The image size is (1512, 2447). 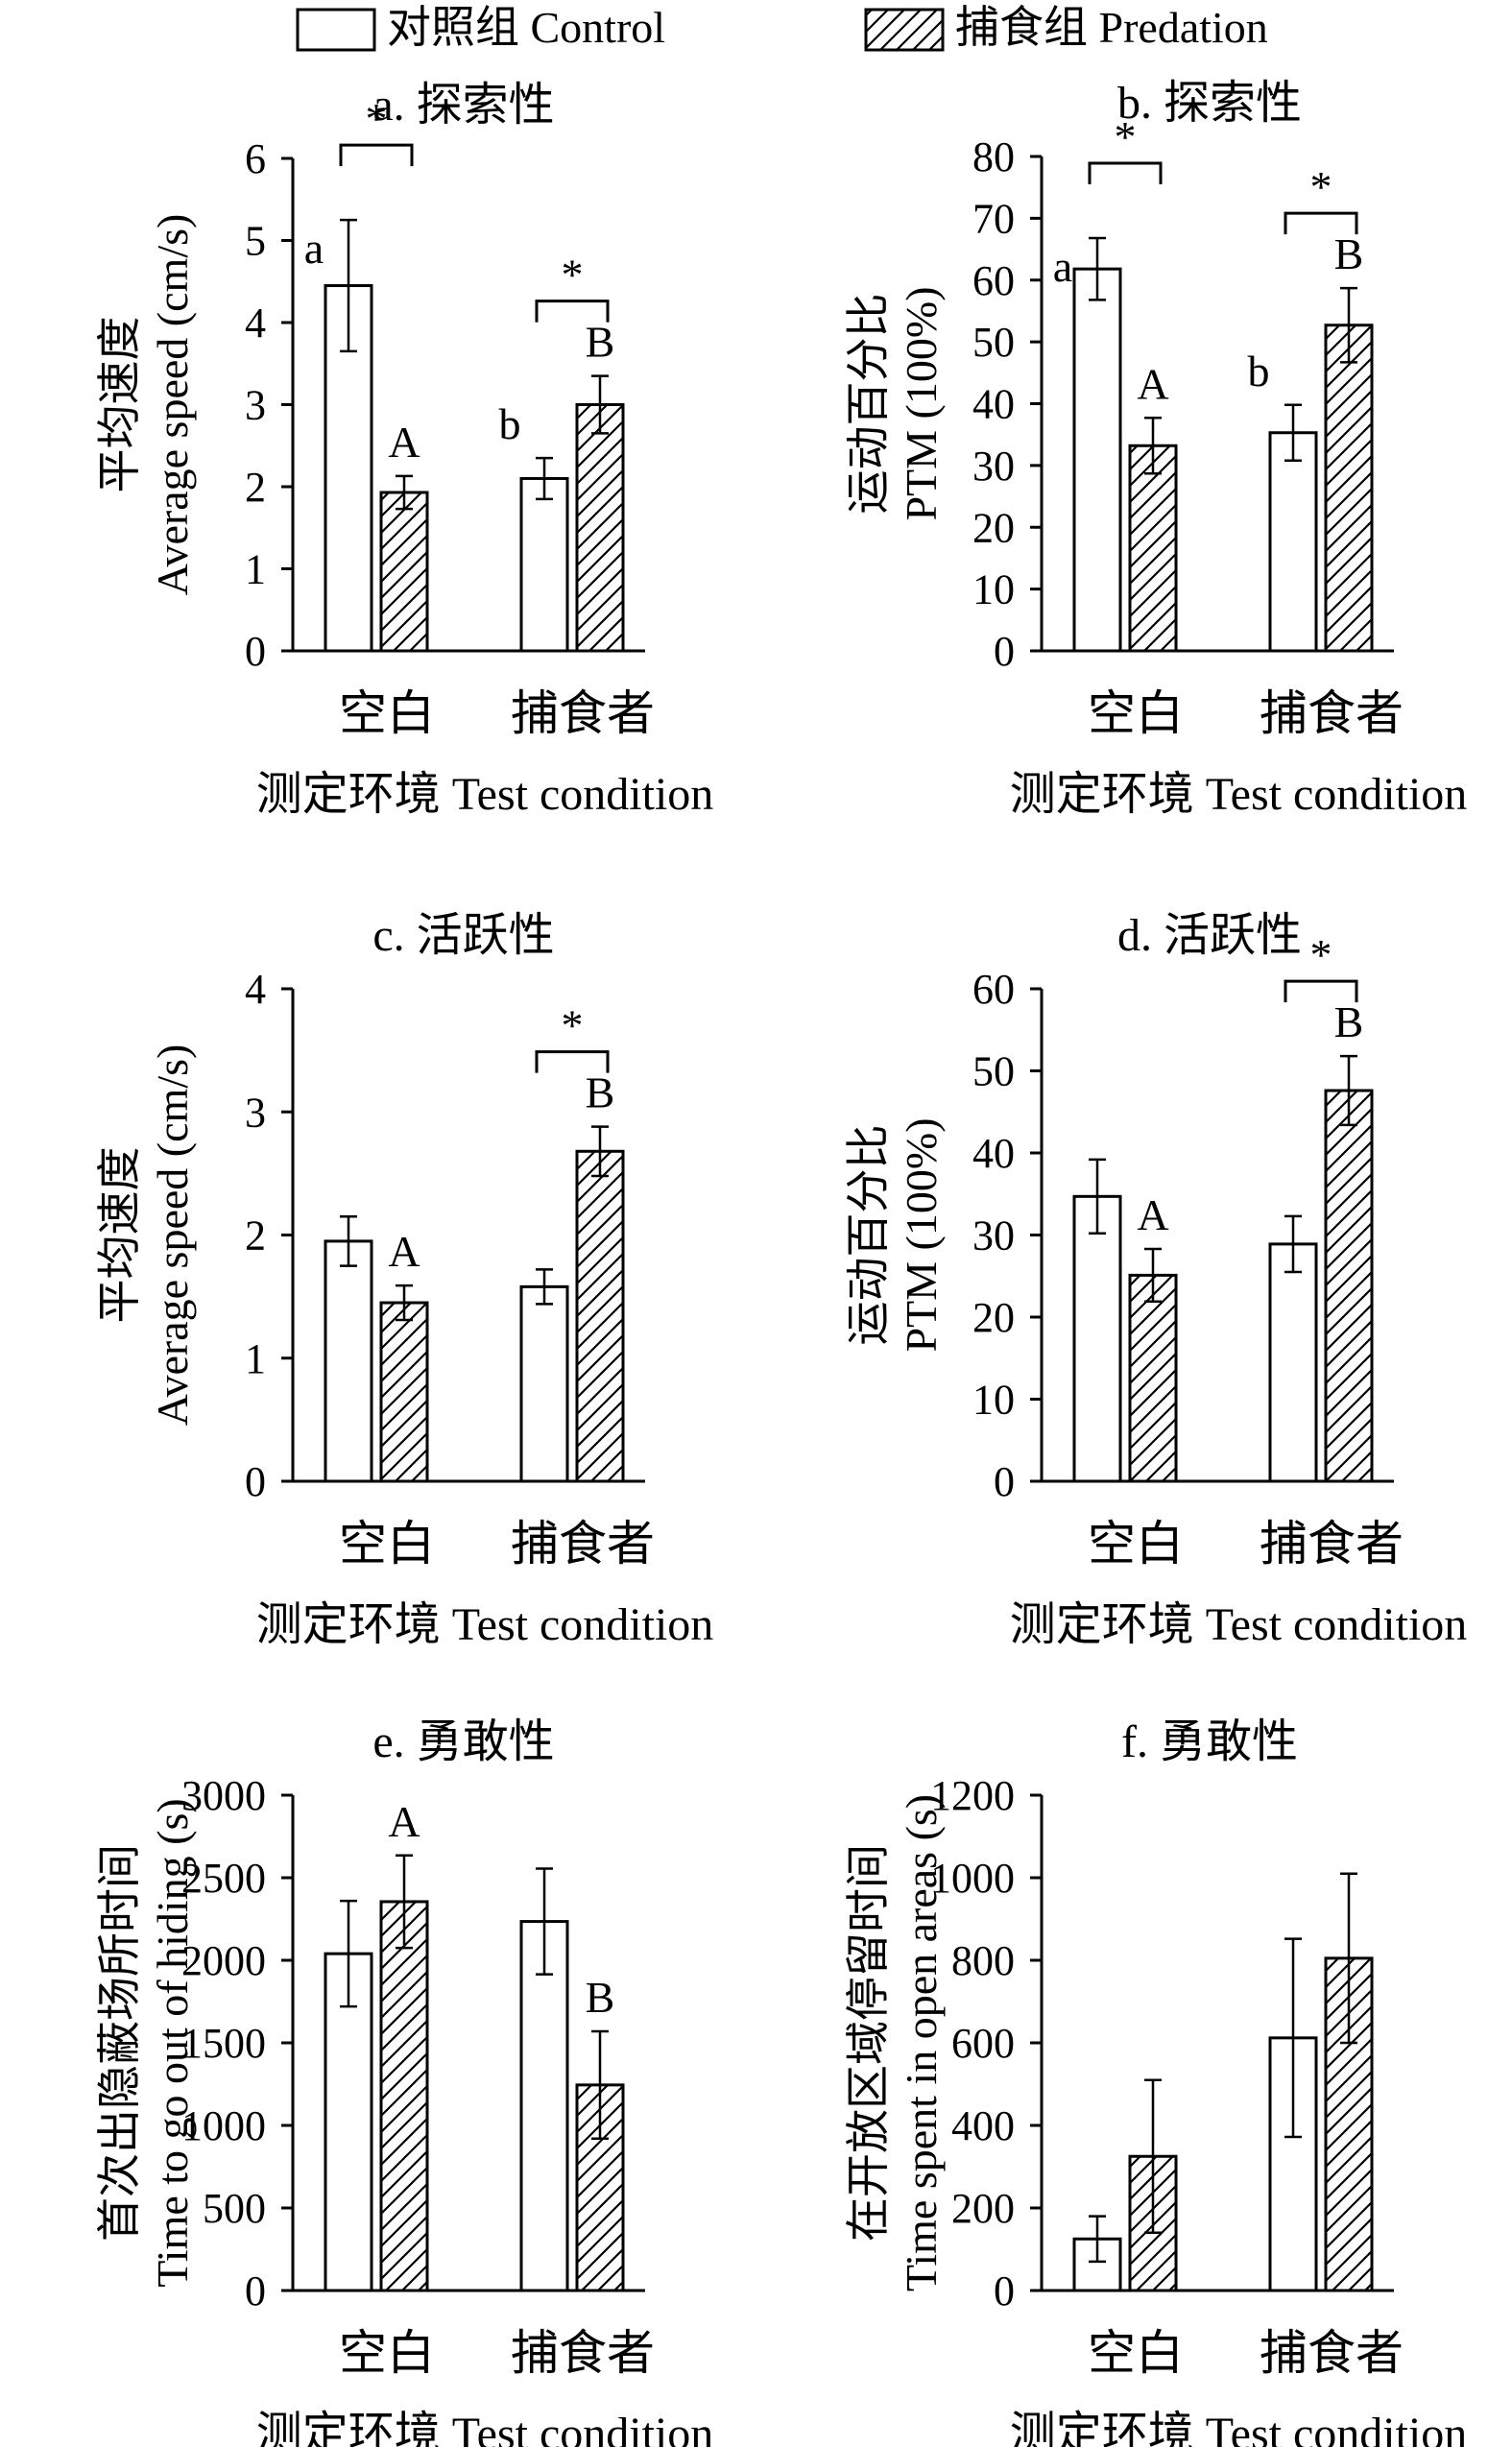 I want to click on significance-letter: b, so click(x=510, y=424).